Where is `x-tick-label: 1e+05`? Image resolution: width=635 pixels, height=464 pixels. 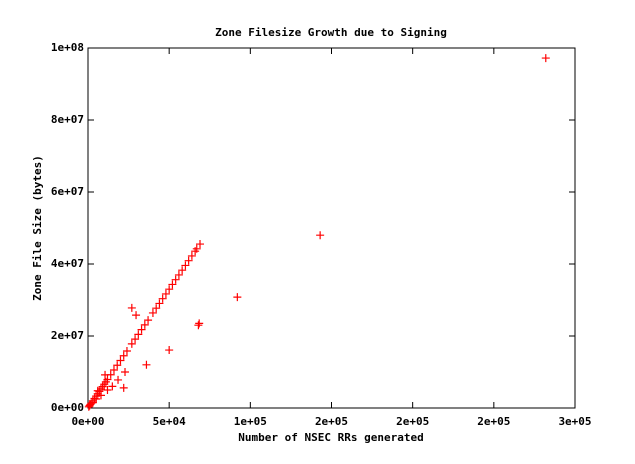
x-tick-label: 1e+05 is located at coordinates (250, 421).